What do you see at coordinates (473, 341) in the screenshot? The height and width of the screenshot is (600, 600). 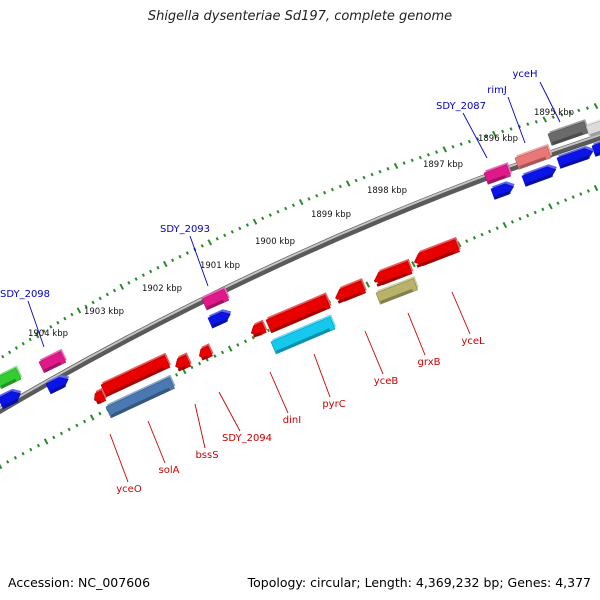 I see `gene-label: yceL` at bounding box center [473, 341].